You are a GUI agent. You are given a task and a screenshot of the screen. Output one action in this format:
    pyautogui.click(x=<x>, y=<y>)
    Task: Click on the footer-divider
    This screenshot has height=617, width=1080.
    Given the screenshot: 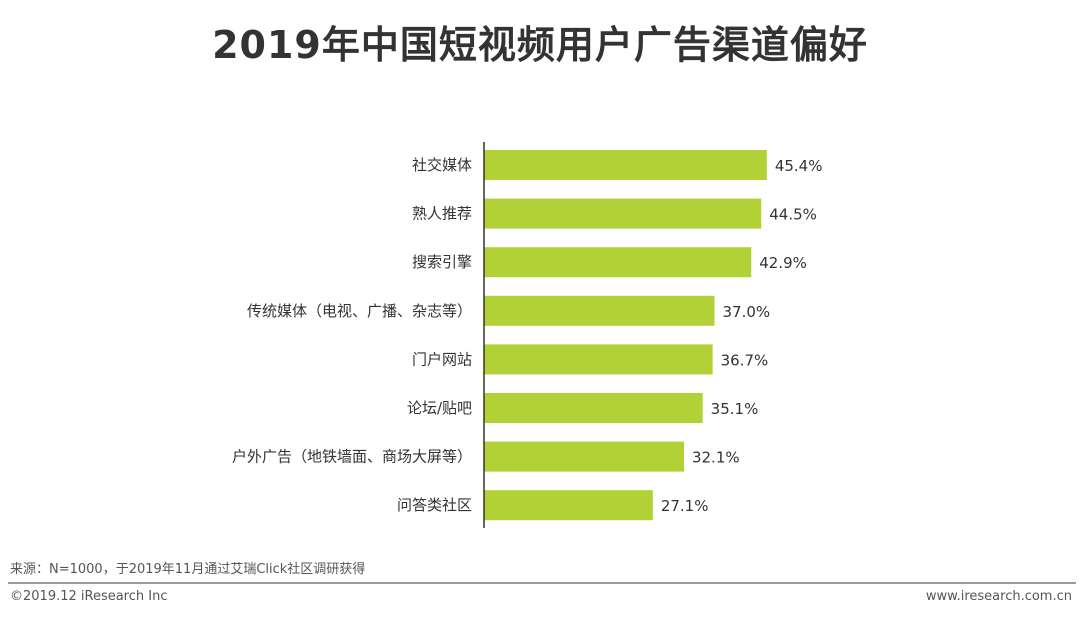 What is the action you would take?
    pyautogui.click(x=542, y=583)
    